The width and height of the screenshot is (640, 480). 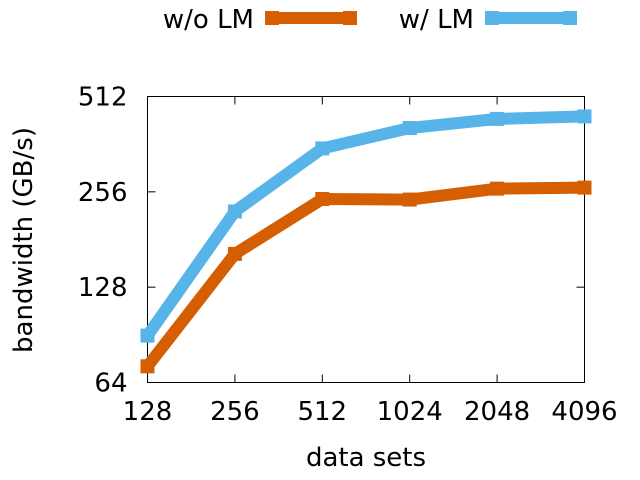 I want to click on legend-label: w/o LM, so click(x=208, y=20).